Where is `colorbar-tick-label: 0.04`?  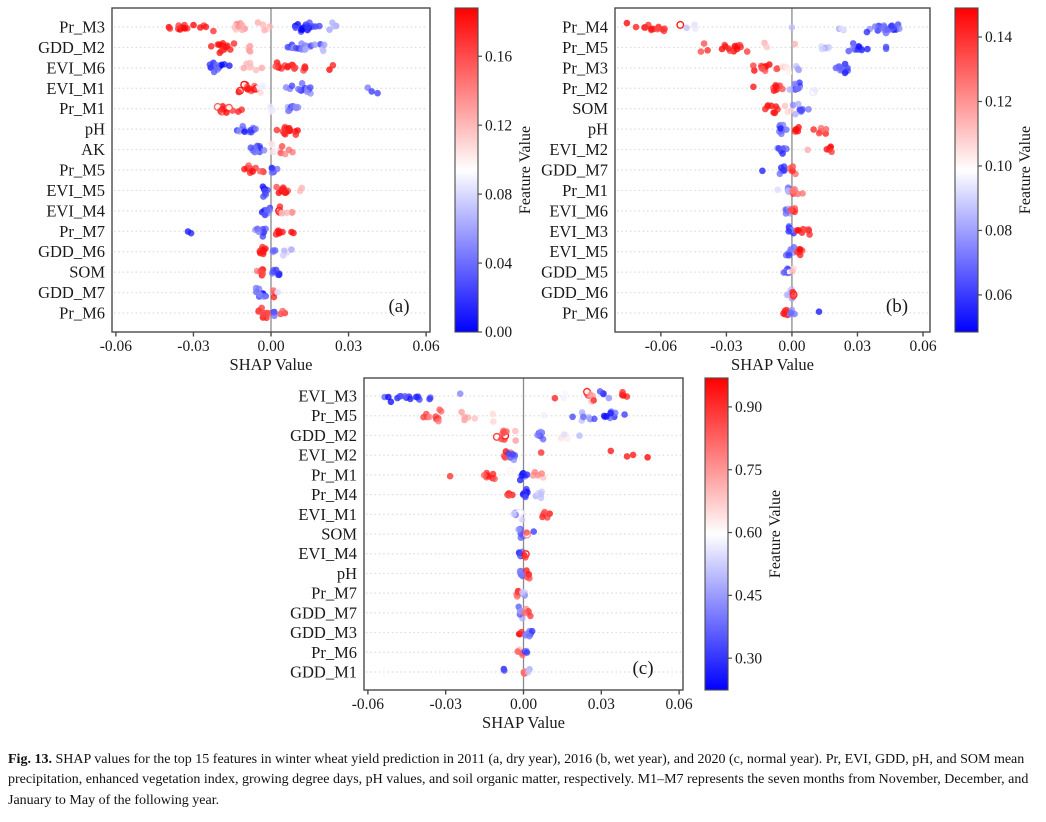
colorbar-tick-label: 0.04 is located at coordinates (498, 263).